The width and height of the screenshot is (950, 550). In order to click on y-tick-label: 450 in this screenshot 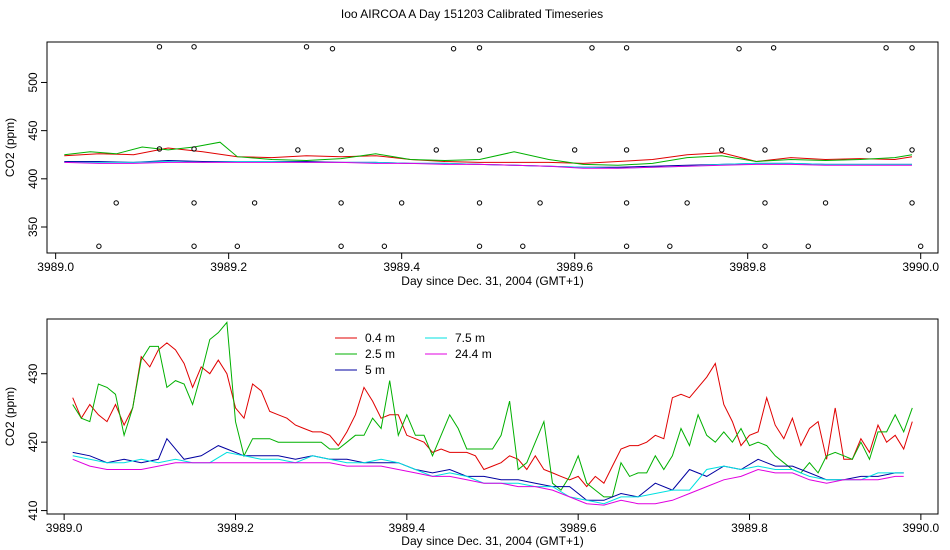, I will do `click(33, 130)`.